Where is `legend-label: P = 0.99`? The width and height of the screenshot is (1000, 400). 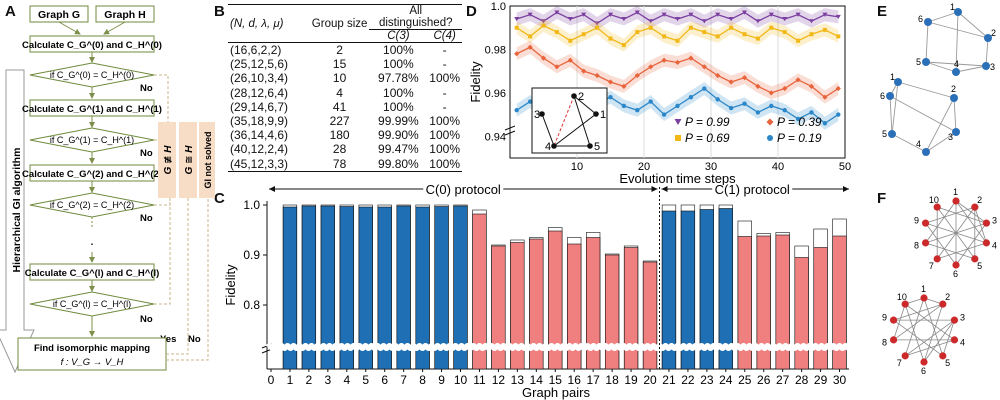 legend-label: P = 0.99 is located at coordinates (707, 122).